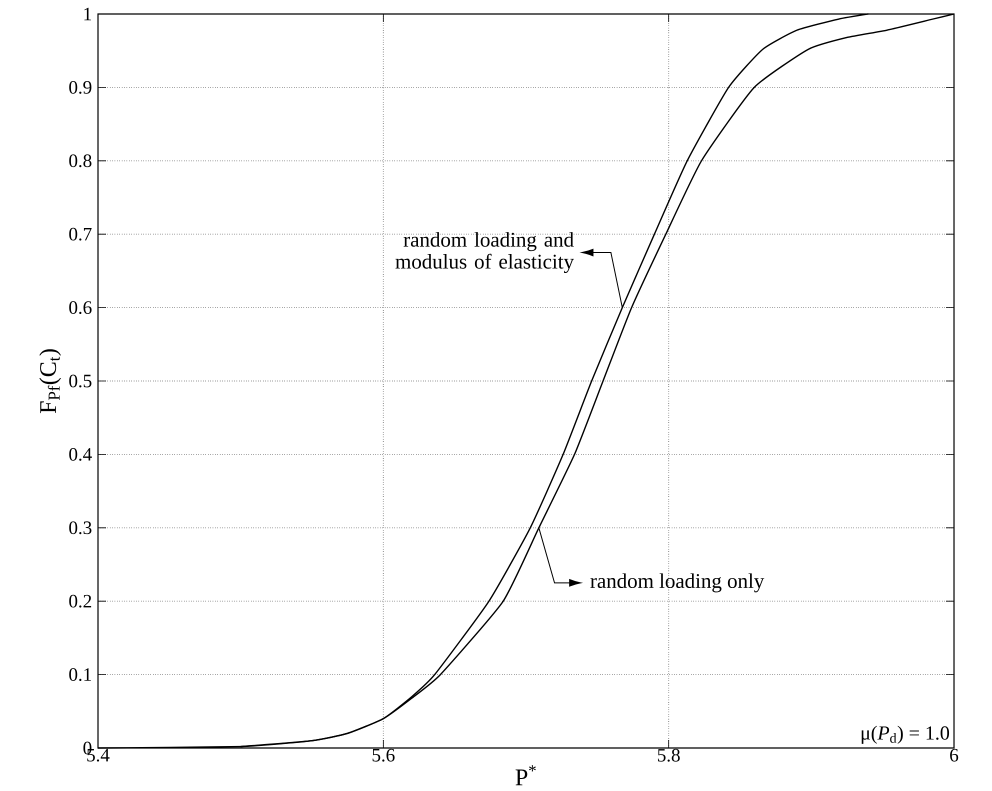 This screenshot has height=791, width=992. Describe the element at coordinates (669, 755) in the screenshot. I see `x-tick-label: 5.8` at that location.